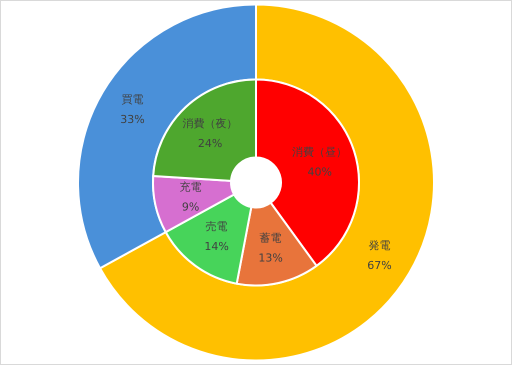  What do you see at coordinates (210, 123) in the screenshot?
I see `slice-label: 消費（夜）` at bounding box center [210, 123].